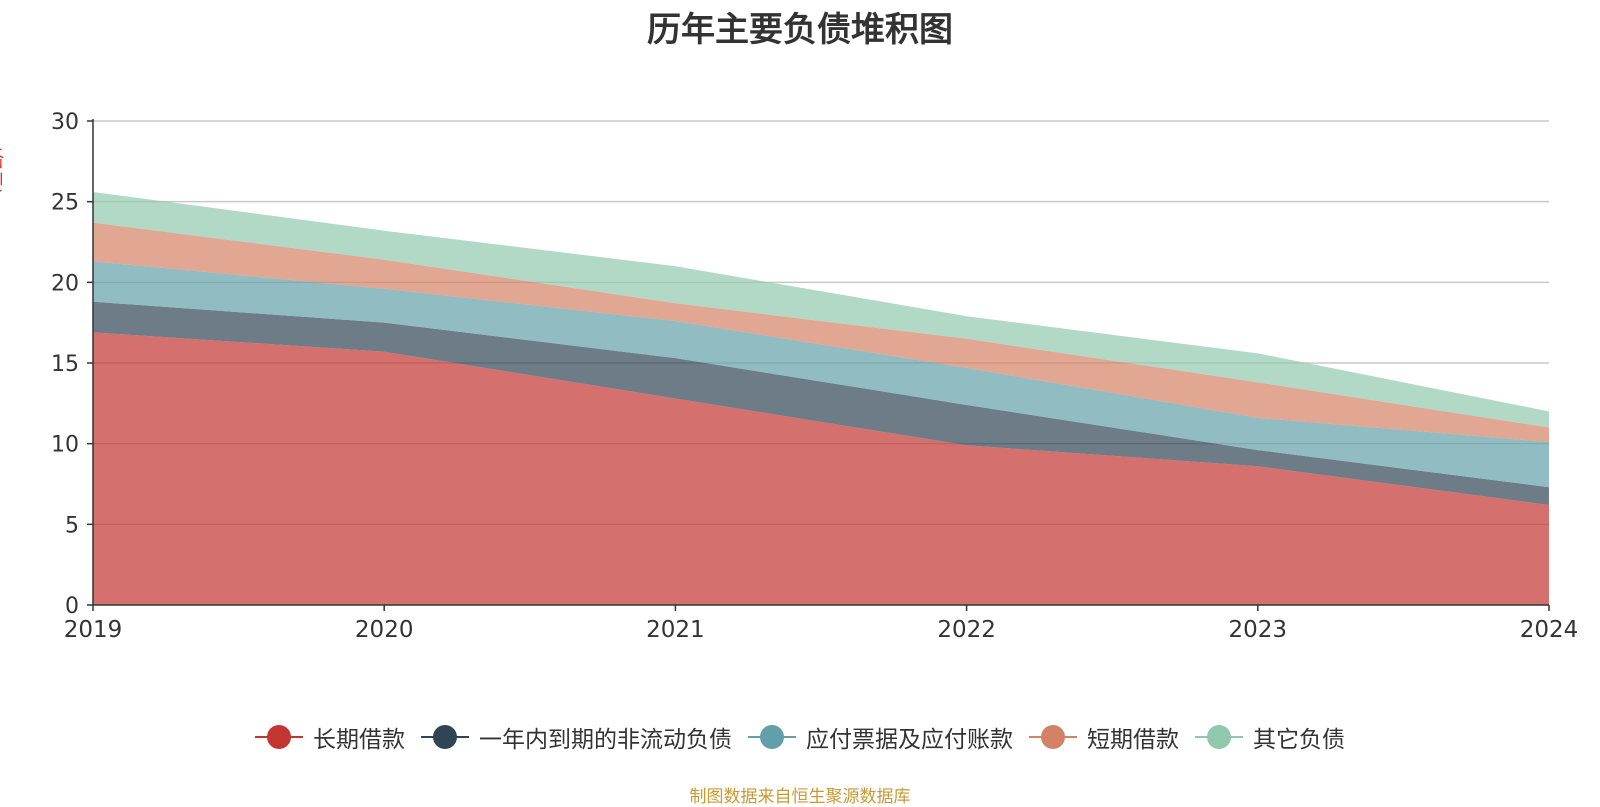  Describe the element at coordinates (1549, 630) in the screenshot. I see `x-tick-label: 2024` at that location.